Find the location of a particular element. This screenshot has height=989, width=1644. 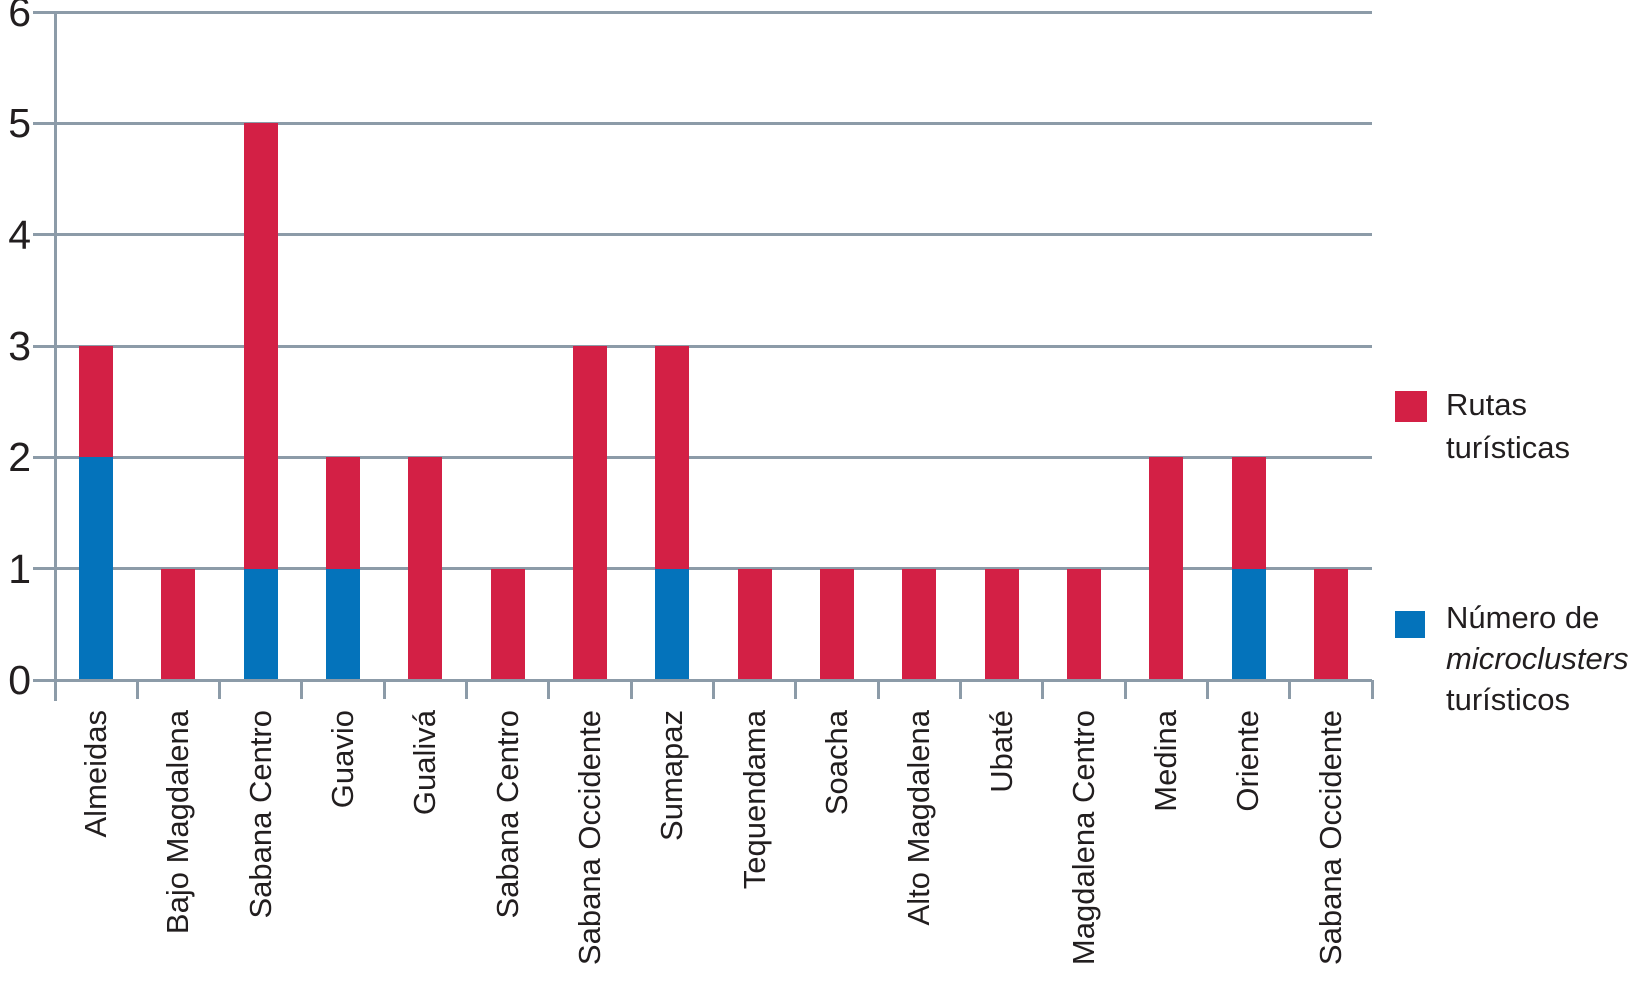

category-label-14: Oriente is located at coordinates (1248, 761).